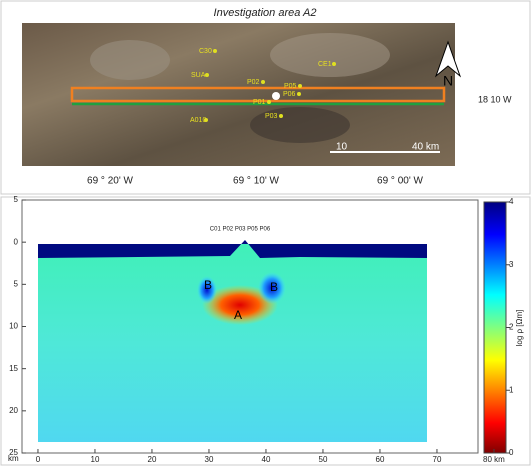 Image resolution: width=531 pixels, height=466 pixels. Describe the element at coordinates (519, 328) in the screenshot. I see `colorbar-label: log ρ [Ωm]` at that location.